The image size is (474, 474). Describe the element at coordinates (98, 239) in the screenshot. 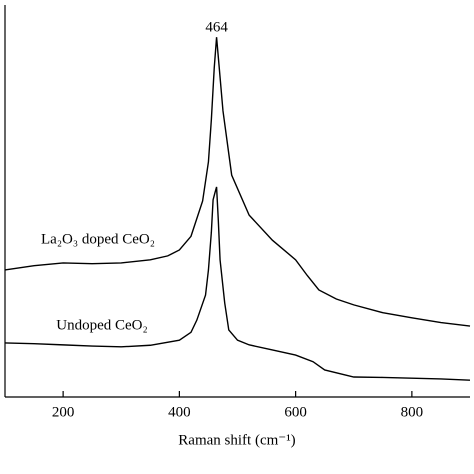

I see `series-label: La₂O₃ doped CeO₂` at that location.